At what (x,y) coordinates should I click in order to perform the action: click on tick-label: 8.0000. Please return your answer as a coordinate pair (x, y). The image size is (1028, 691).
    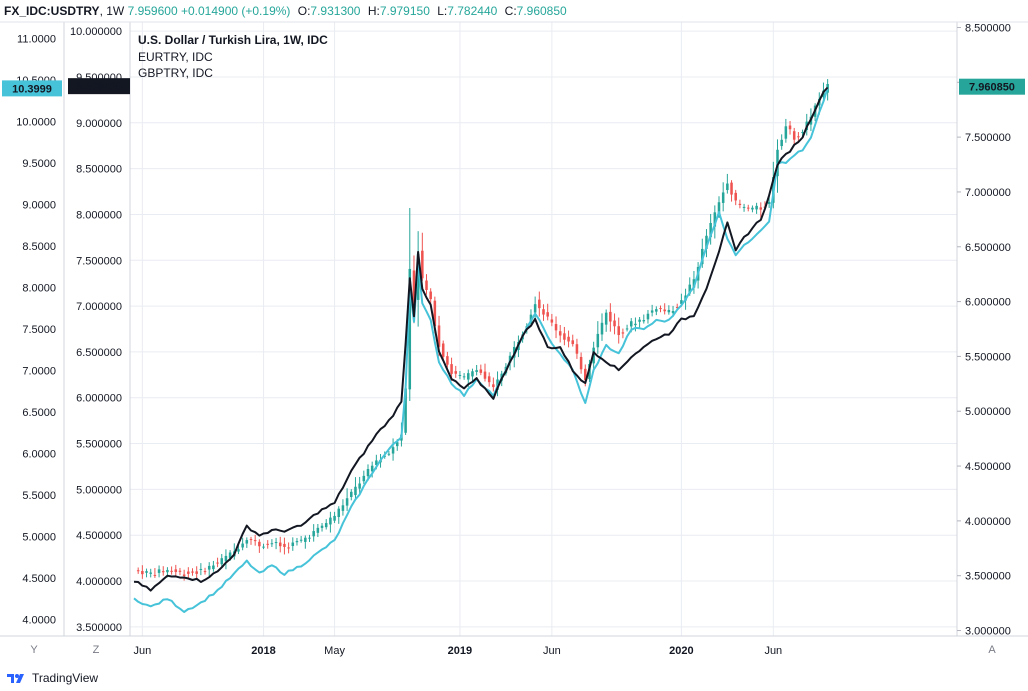
    Looking at the image, I should click on (39, 289).